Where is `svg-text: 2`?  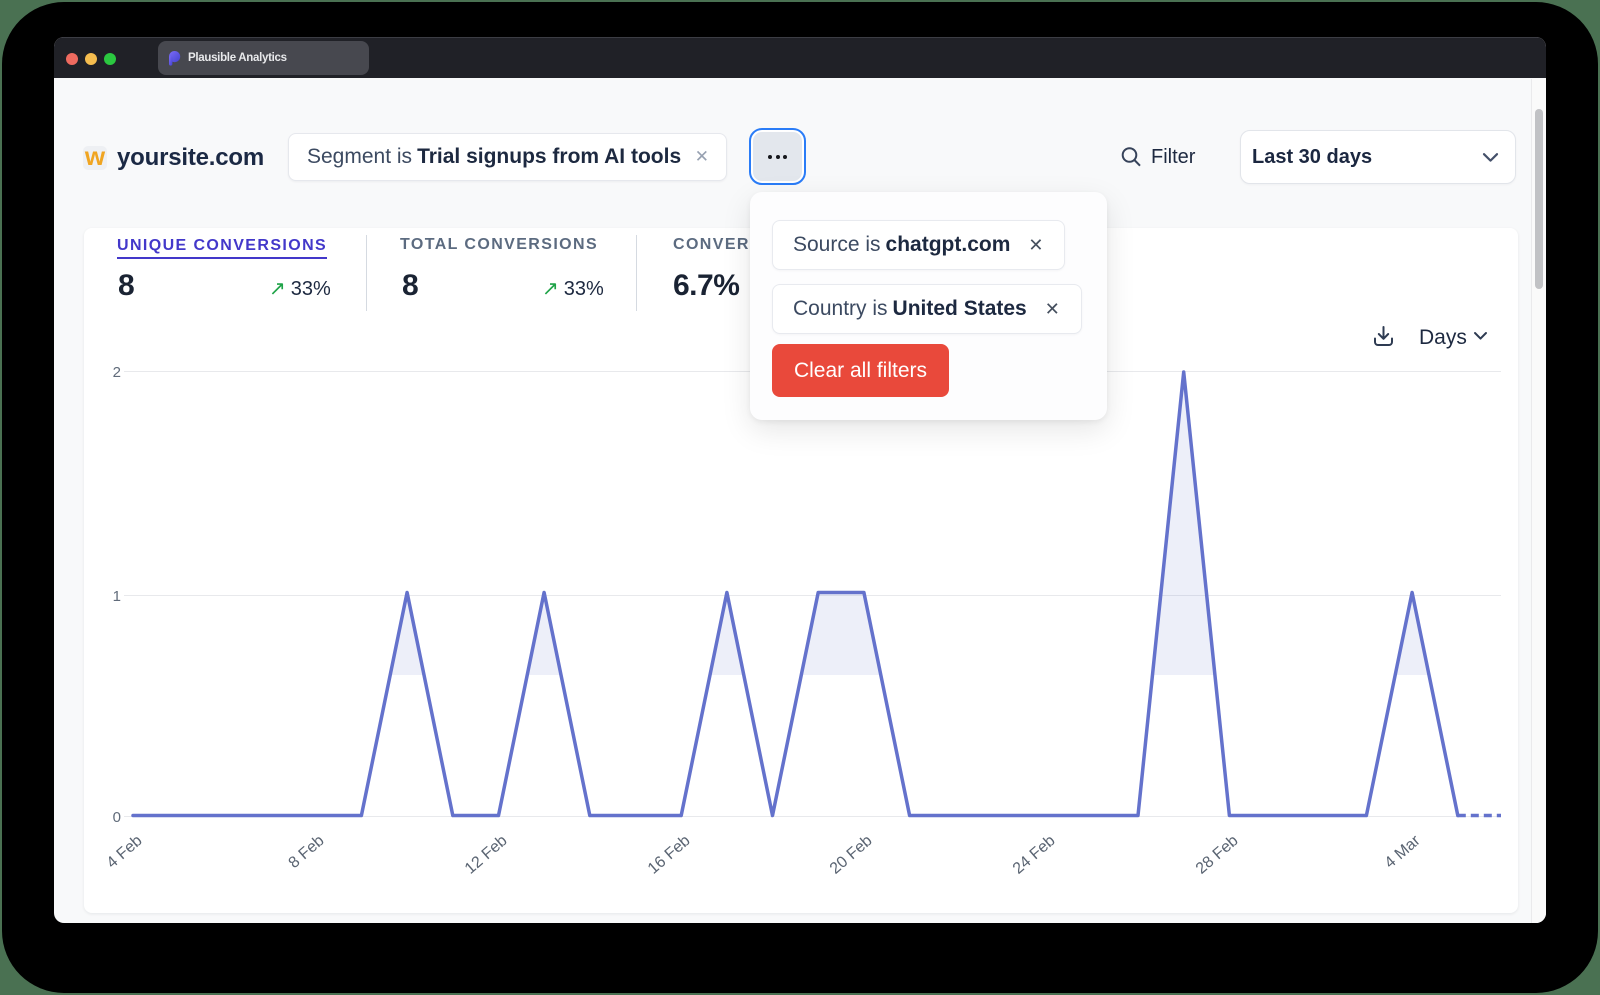
svg-text: 2 is located at coordinates (117, 372).